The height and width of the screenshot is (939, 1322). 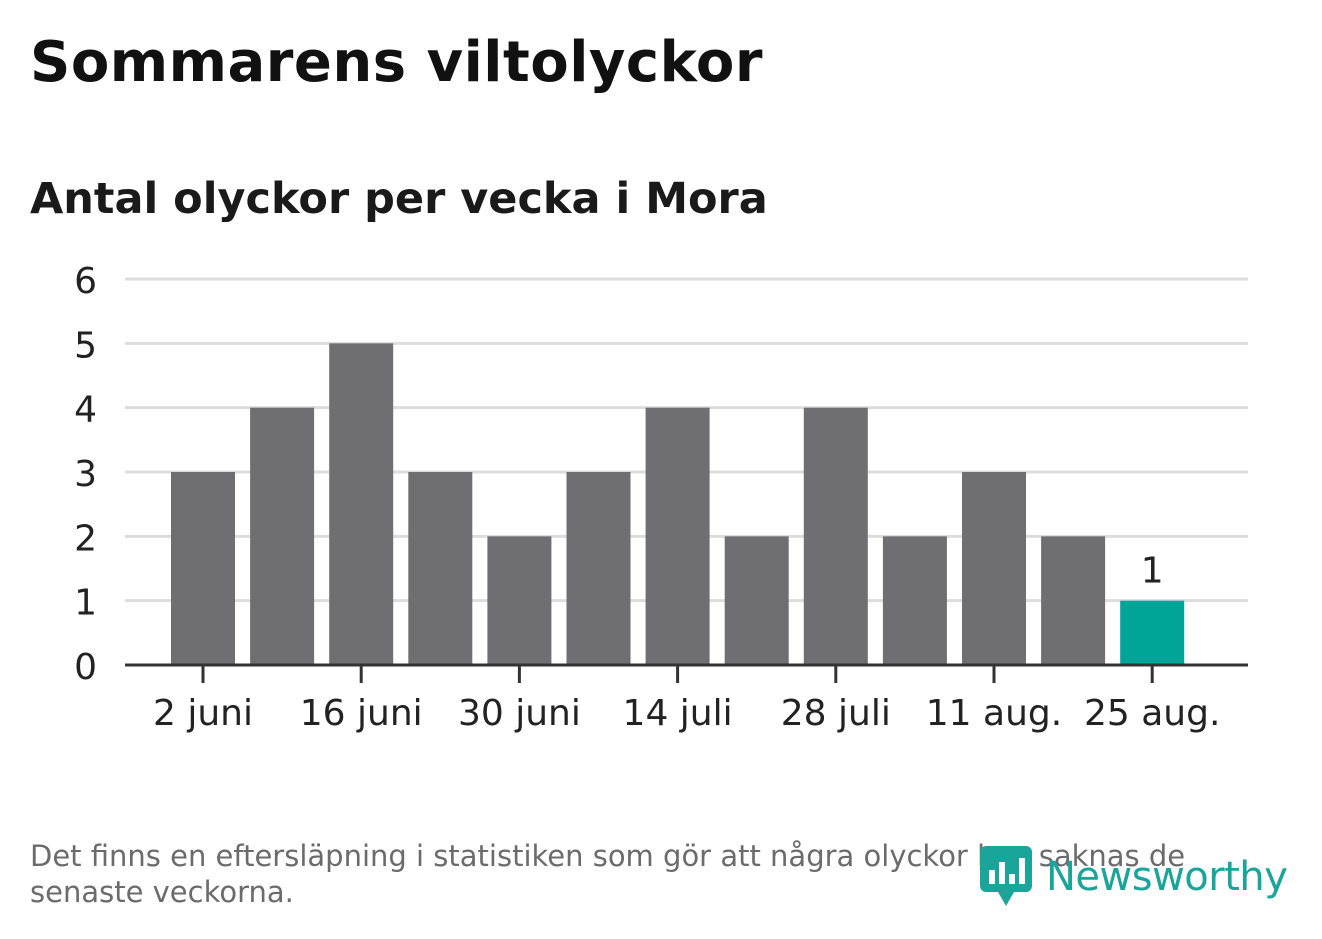 I want to click on x-tick-label: 30 juni, so click(x=519, y=713).